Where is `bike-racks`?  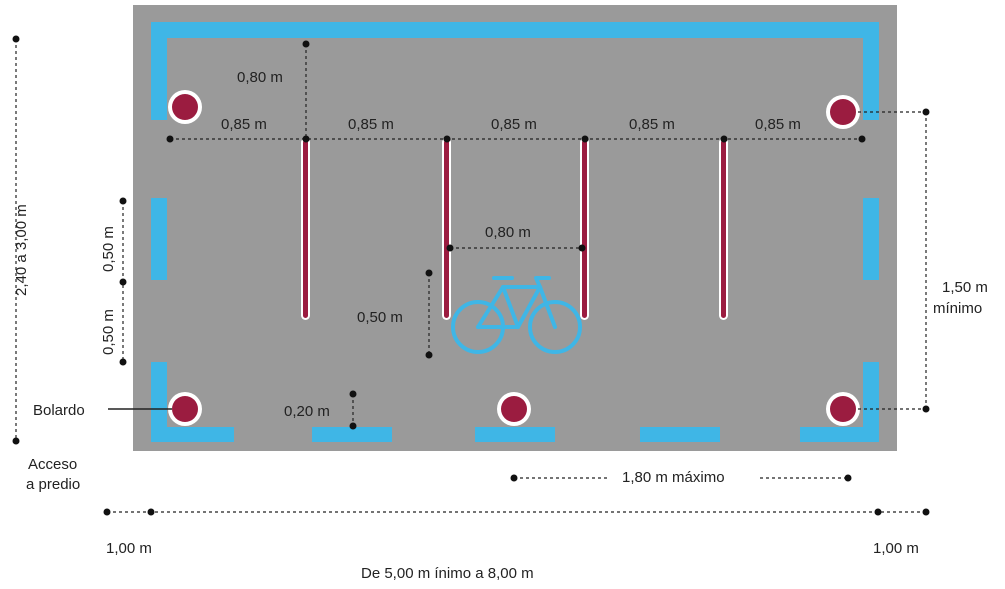
bike-racks is located at coordinates (514, 229).